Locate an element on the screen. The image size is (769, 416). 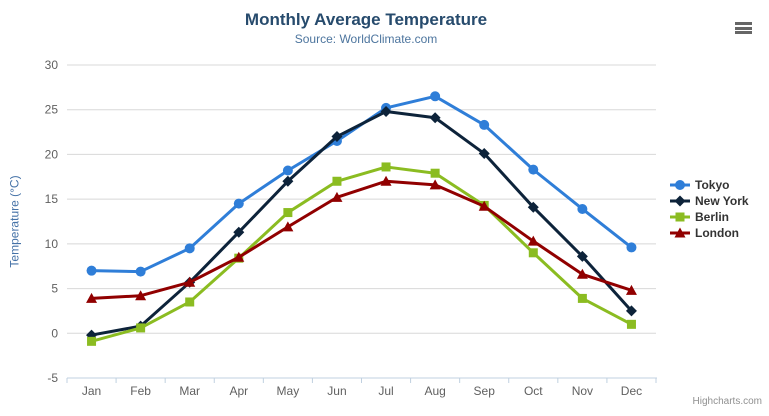
legend-label: Tokyo is located at coordinates (712, 185).